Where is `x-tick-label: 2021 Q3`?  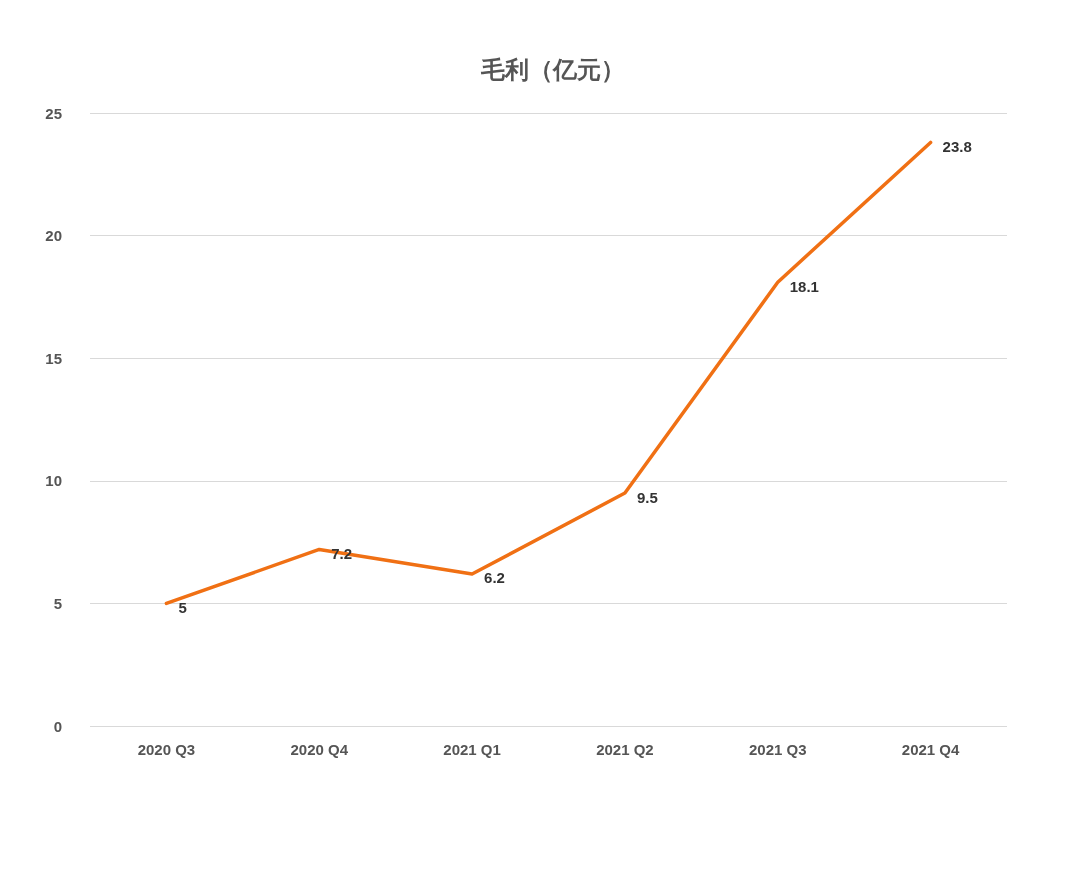 x-tick-label: 2021 Q3 is located at coordinates (777, 749).